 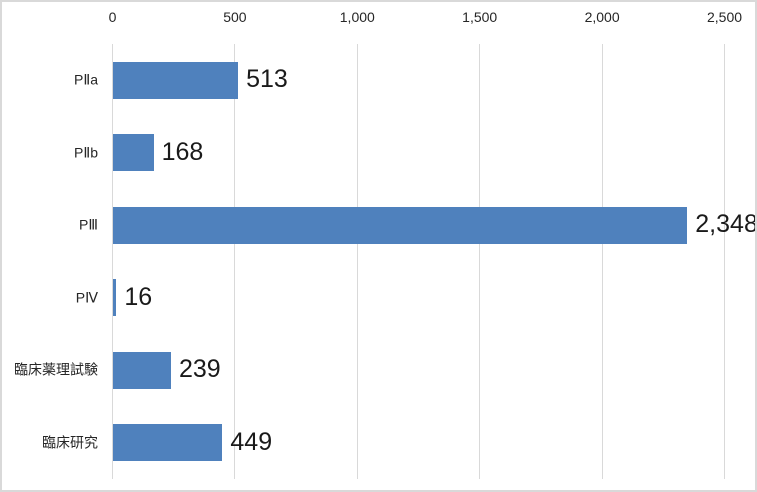 I want to click on x-axis-tick-label: 1,000, so click(x=357, y=17).